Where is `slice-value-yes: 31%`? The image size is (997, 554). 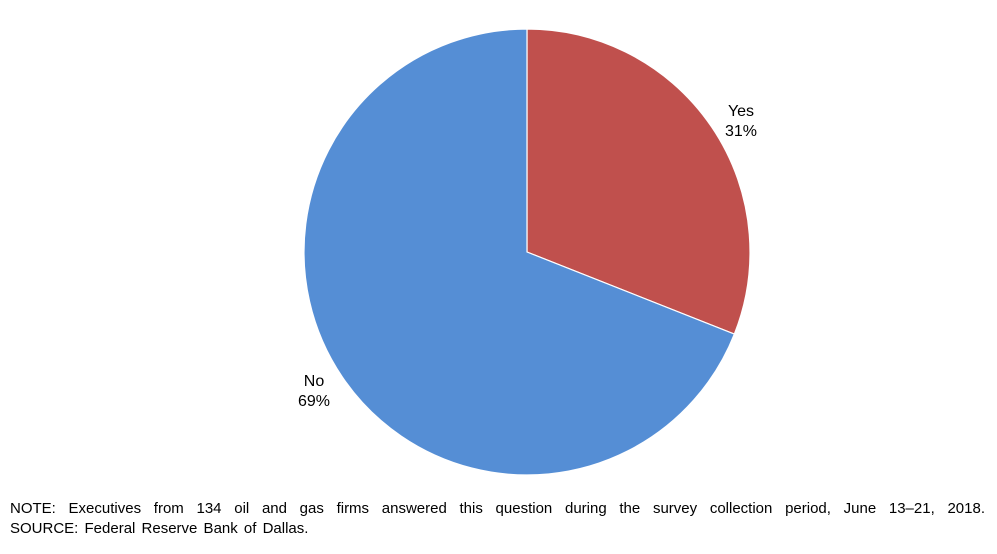 slice-value-yes: 31% is located at coordinates (741, 131).